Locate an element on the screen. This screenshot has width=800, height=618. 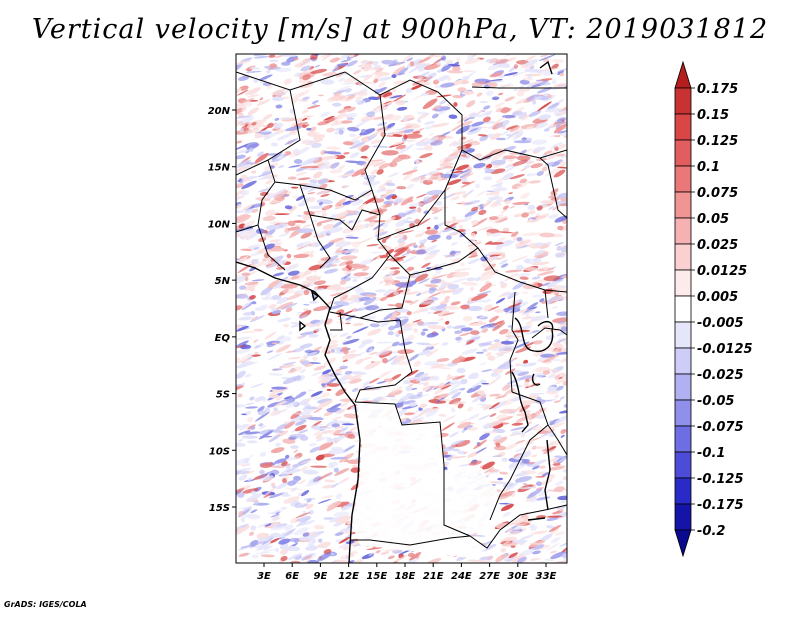
x-tick-label: 24E is located at coordinates (461, 576).